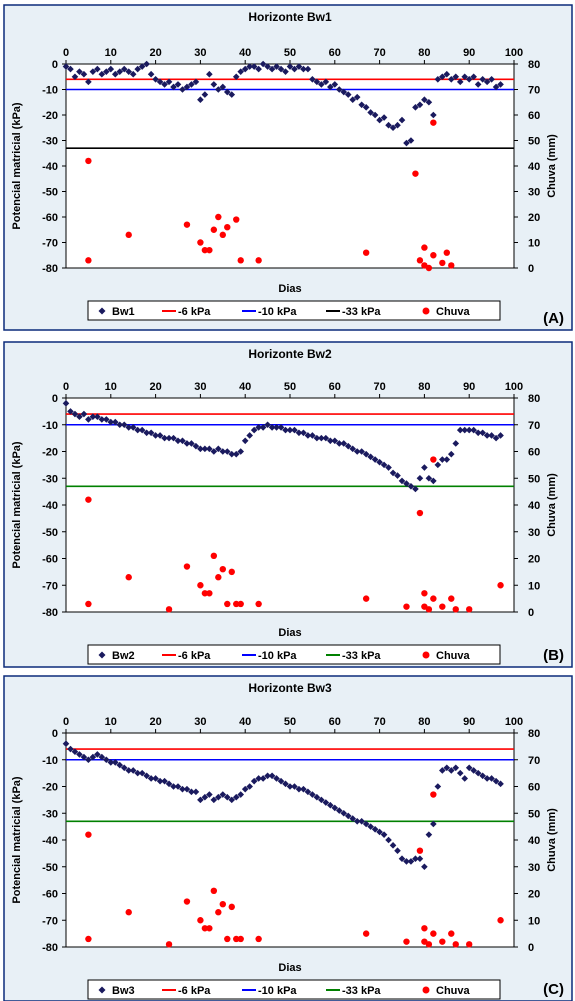 The width and height of the screenshot is (575, 1001). Describe the element at coordinates (66, 722) in the screenshot. I see `x-tick-label: 0` at that location.